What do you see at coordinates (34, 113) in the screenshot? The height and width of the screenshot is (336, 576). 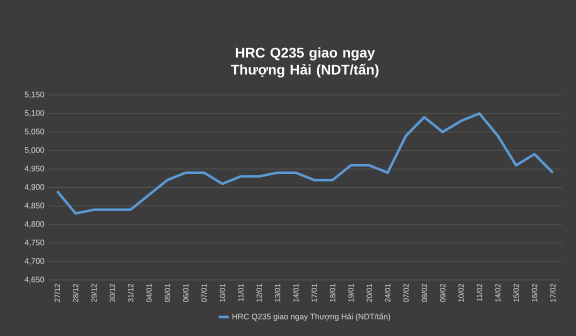 I see `y-tick-label: 5,100` at bounding box center [34, 113].